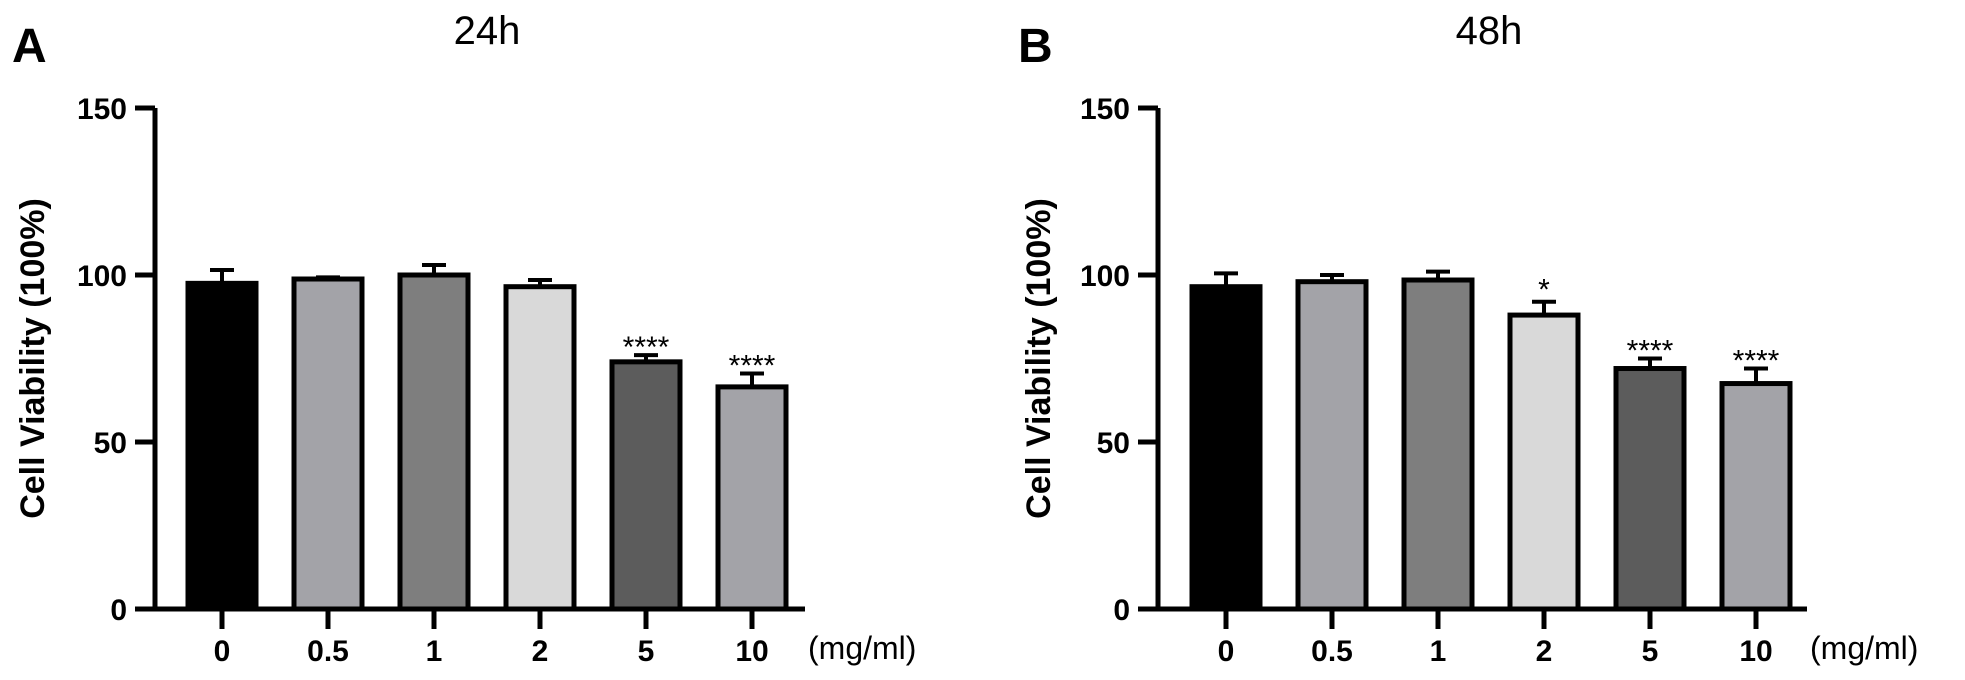  Describe the element at coordinates (1544, 290) in the screenshot. I see `significance-label: *` at that location.